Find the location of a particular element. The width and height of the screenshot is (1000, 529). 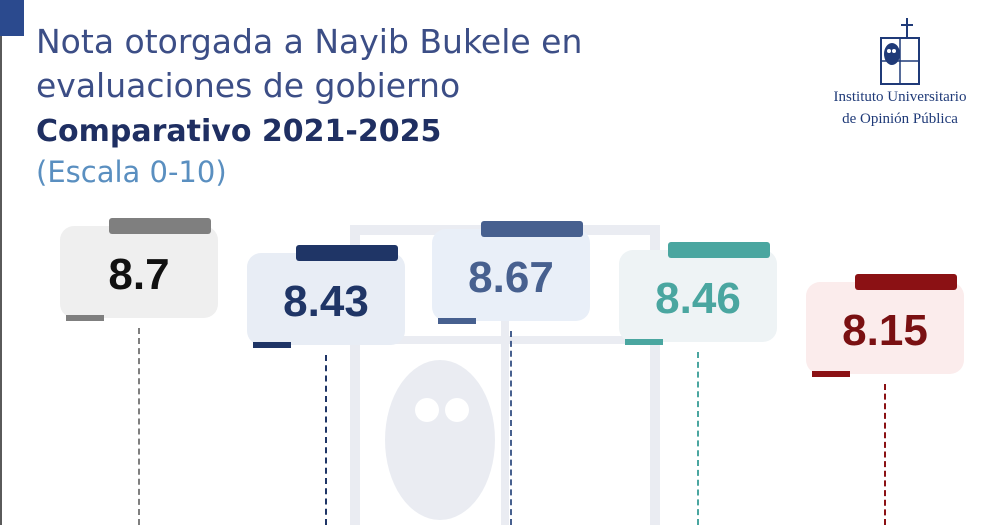

score-value-label: 8.43 is located at coordinates (326, 302).